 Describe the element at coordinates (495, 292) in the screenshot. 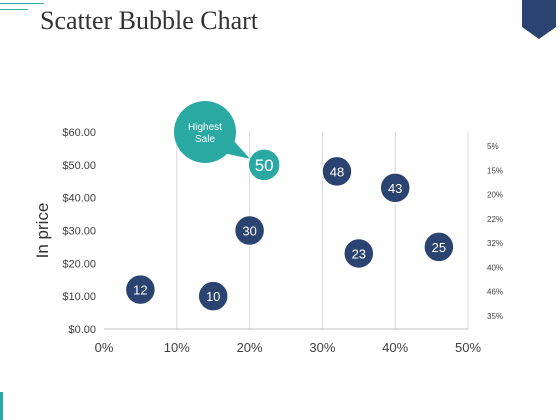

I see `right-axis-label: 46%` at that location.